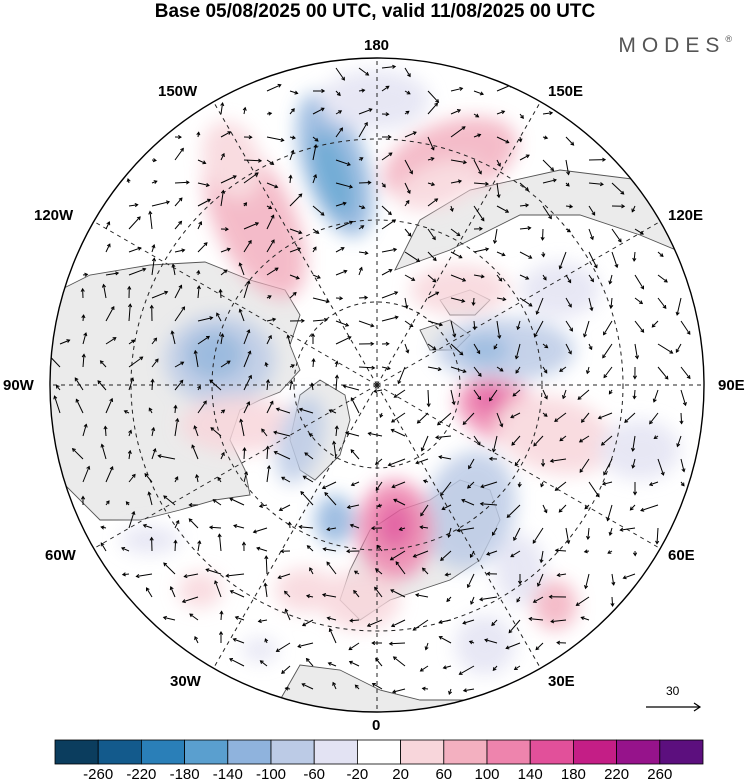  What do you see at coordinates (731, 385) in the screenshot?
I see `lon-label-90e: 90E` at bounding box center [731, 385].